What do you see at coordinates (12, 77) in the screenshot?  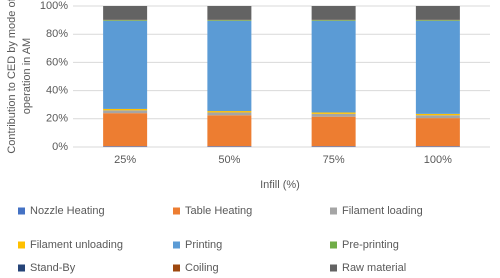 I see `y-axis-label: Contribution to CED by mode of` at bounding box center [12, 77].